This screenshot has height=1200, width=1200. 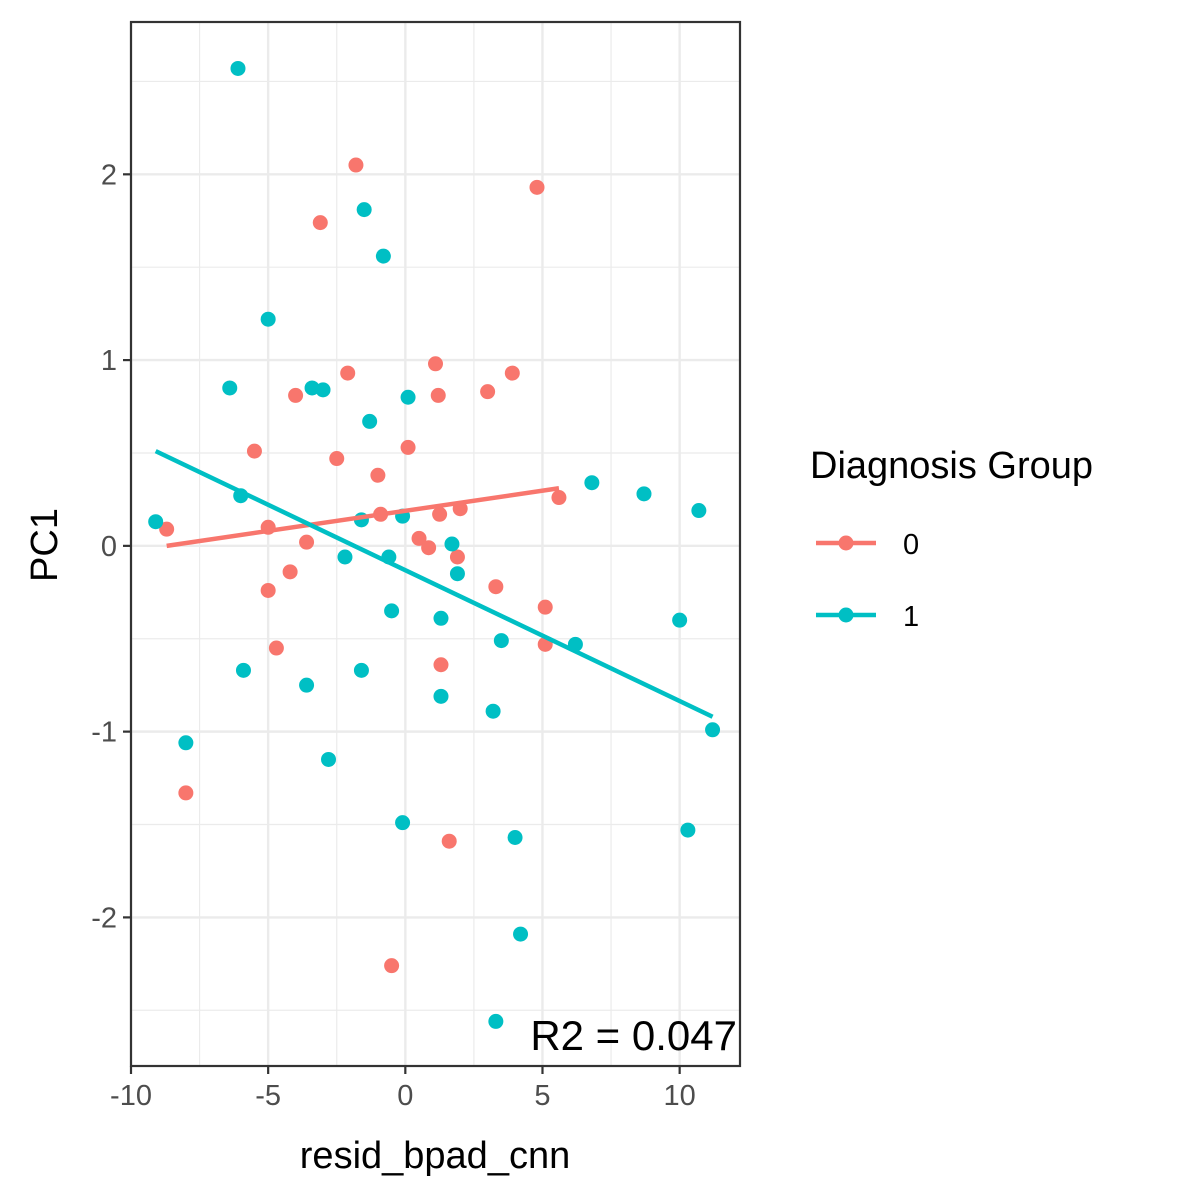 What do you see at coordinates (911, 545) in the screenshot?
I see `legend-label-0: 0` at bounding box center [911, 545].